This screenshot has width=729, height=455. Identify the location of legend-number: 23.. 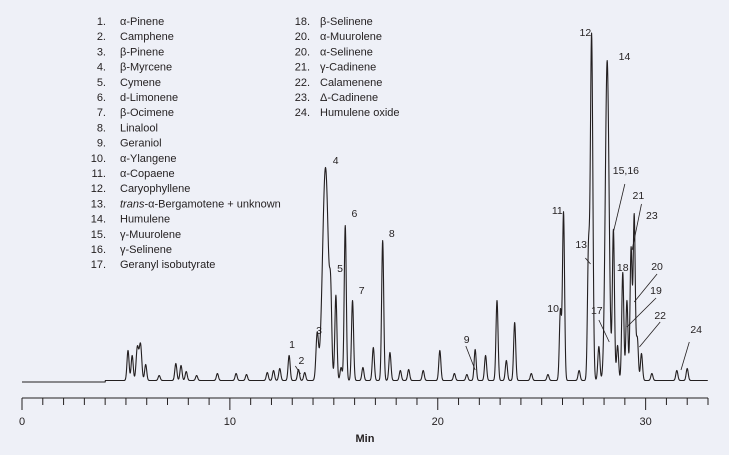
(302, 98).